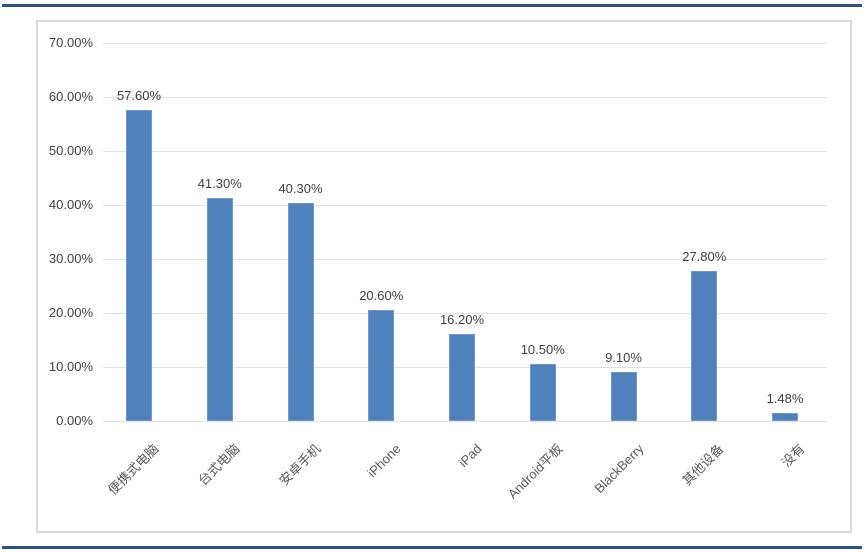 The width and height of the screenshot is (864, 552). I want to click on bar-value-label: 10.50%, so click(542, 349).